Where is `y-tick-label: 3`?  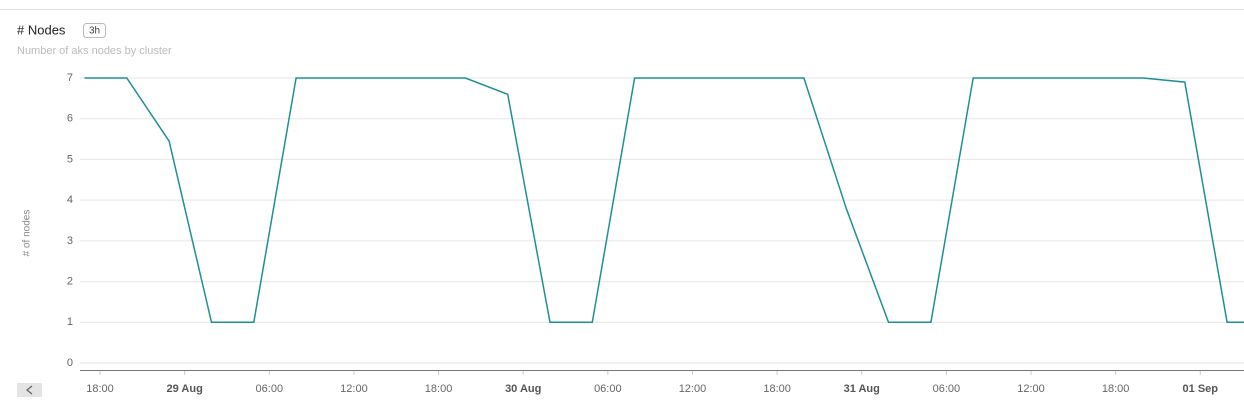 y-tick-label: 3 is located at coordinates (70, 241).